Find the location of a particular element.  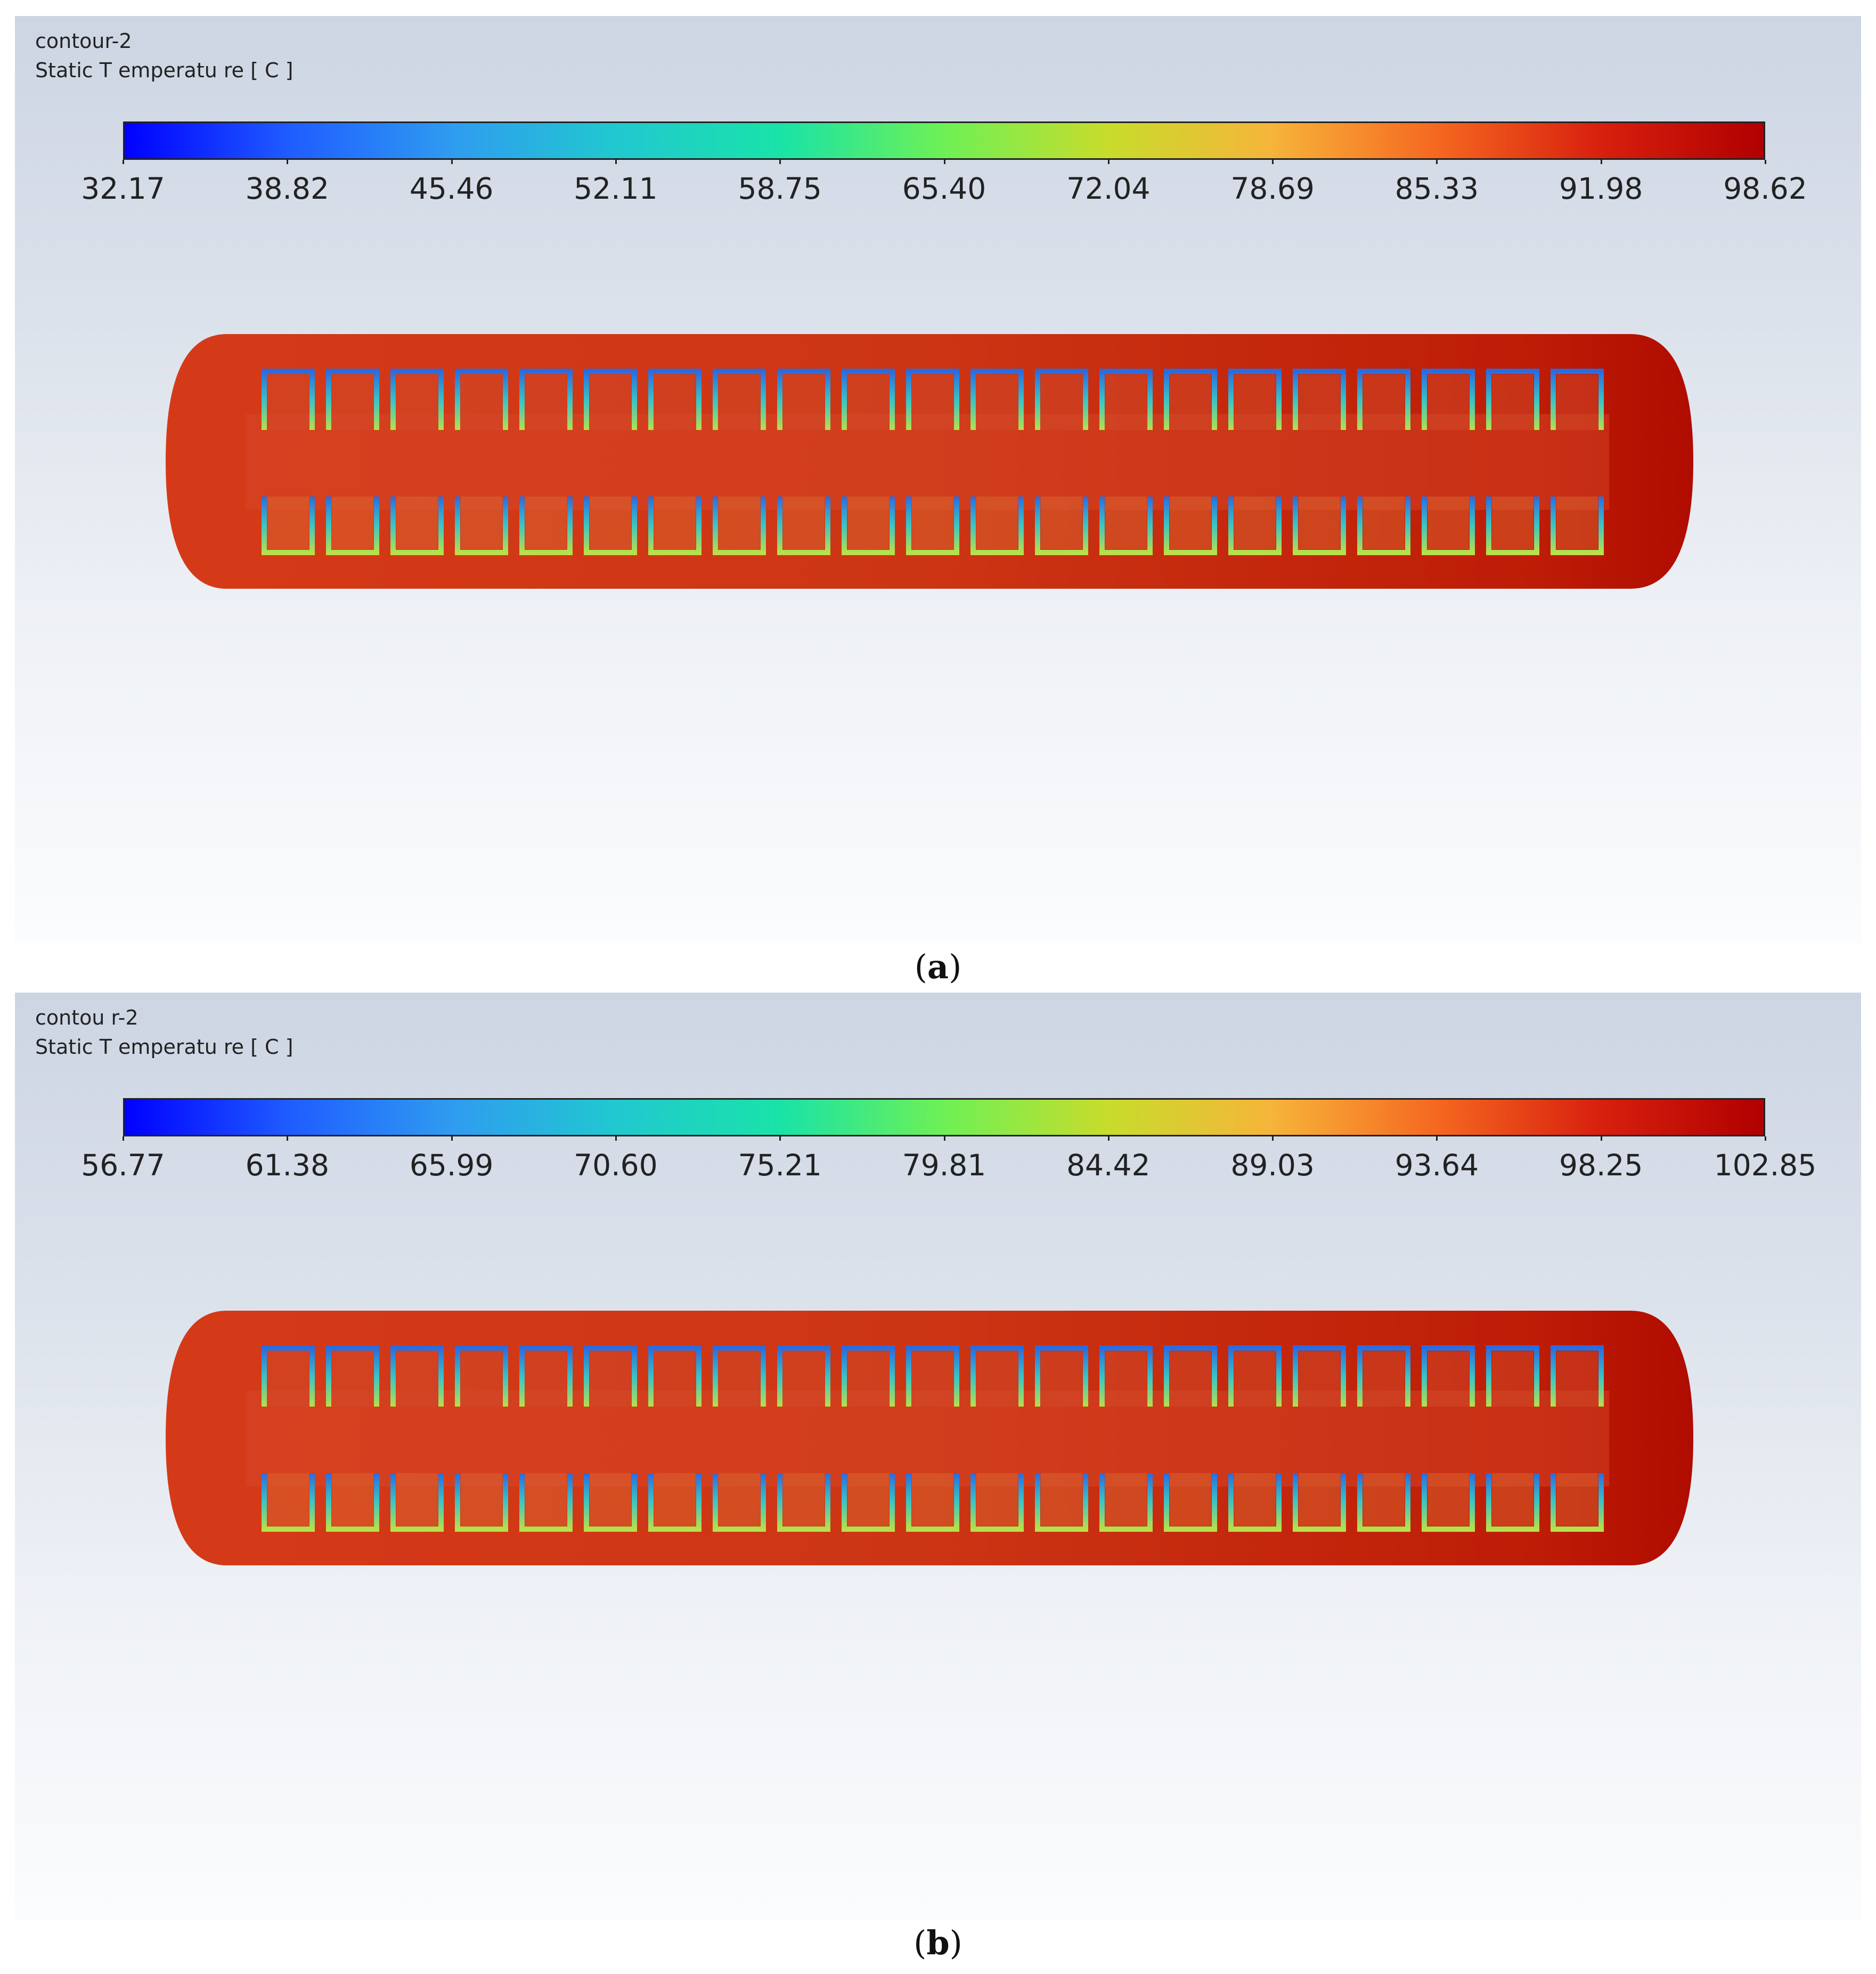

colorbar-tick-label: 89.03 is located at coordinates (1272, 1165).